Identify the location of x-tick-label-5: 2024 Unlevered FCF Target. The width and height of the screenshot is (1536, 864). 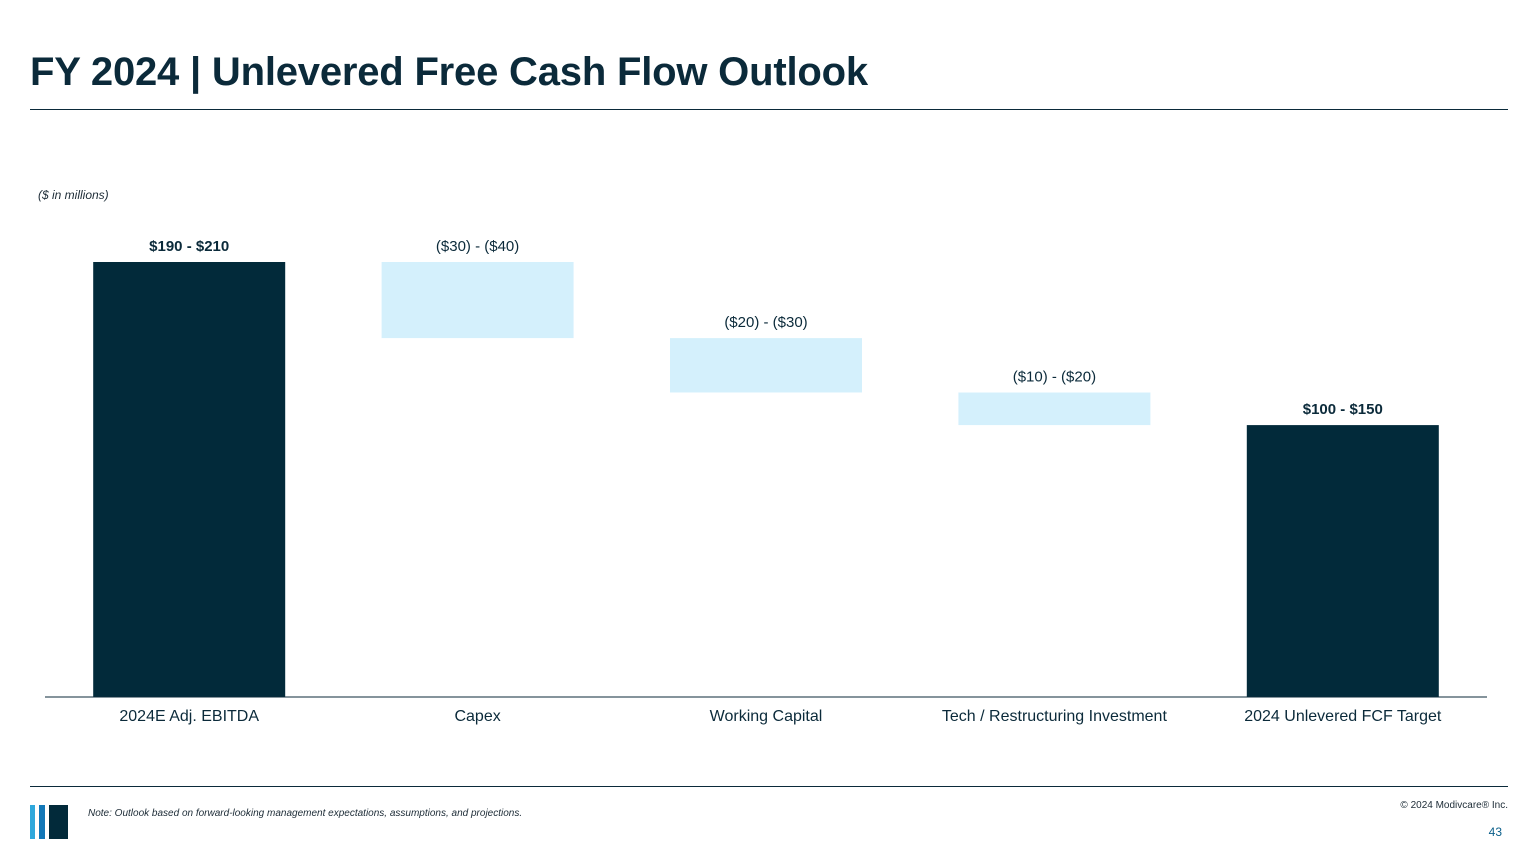
(1343, 716).